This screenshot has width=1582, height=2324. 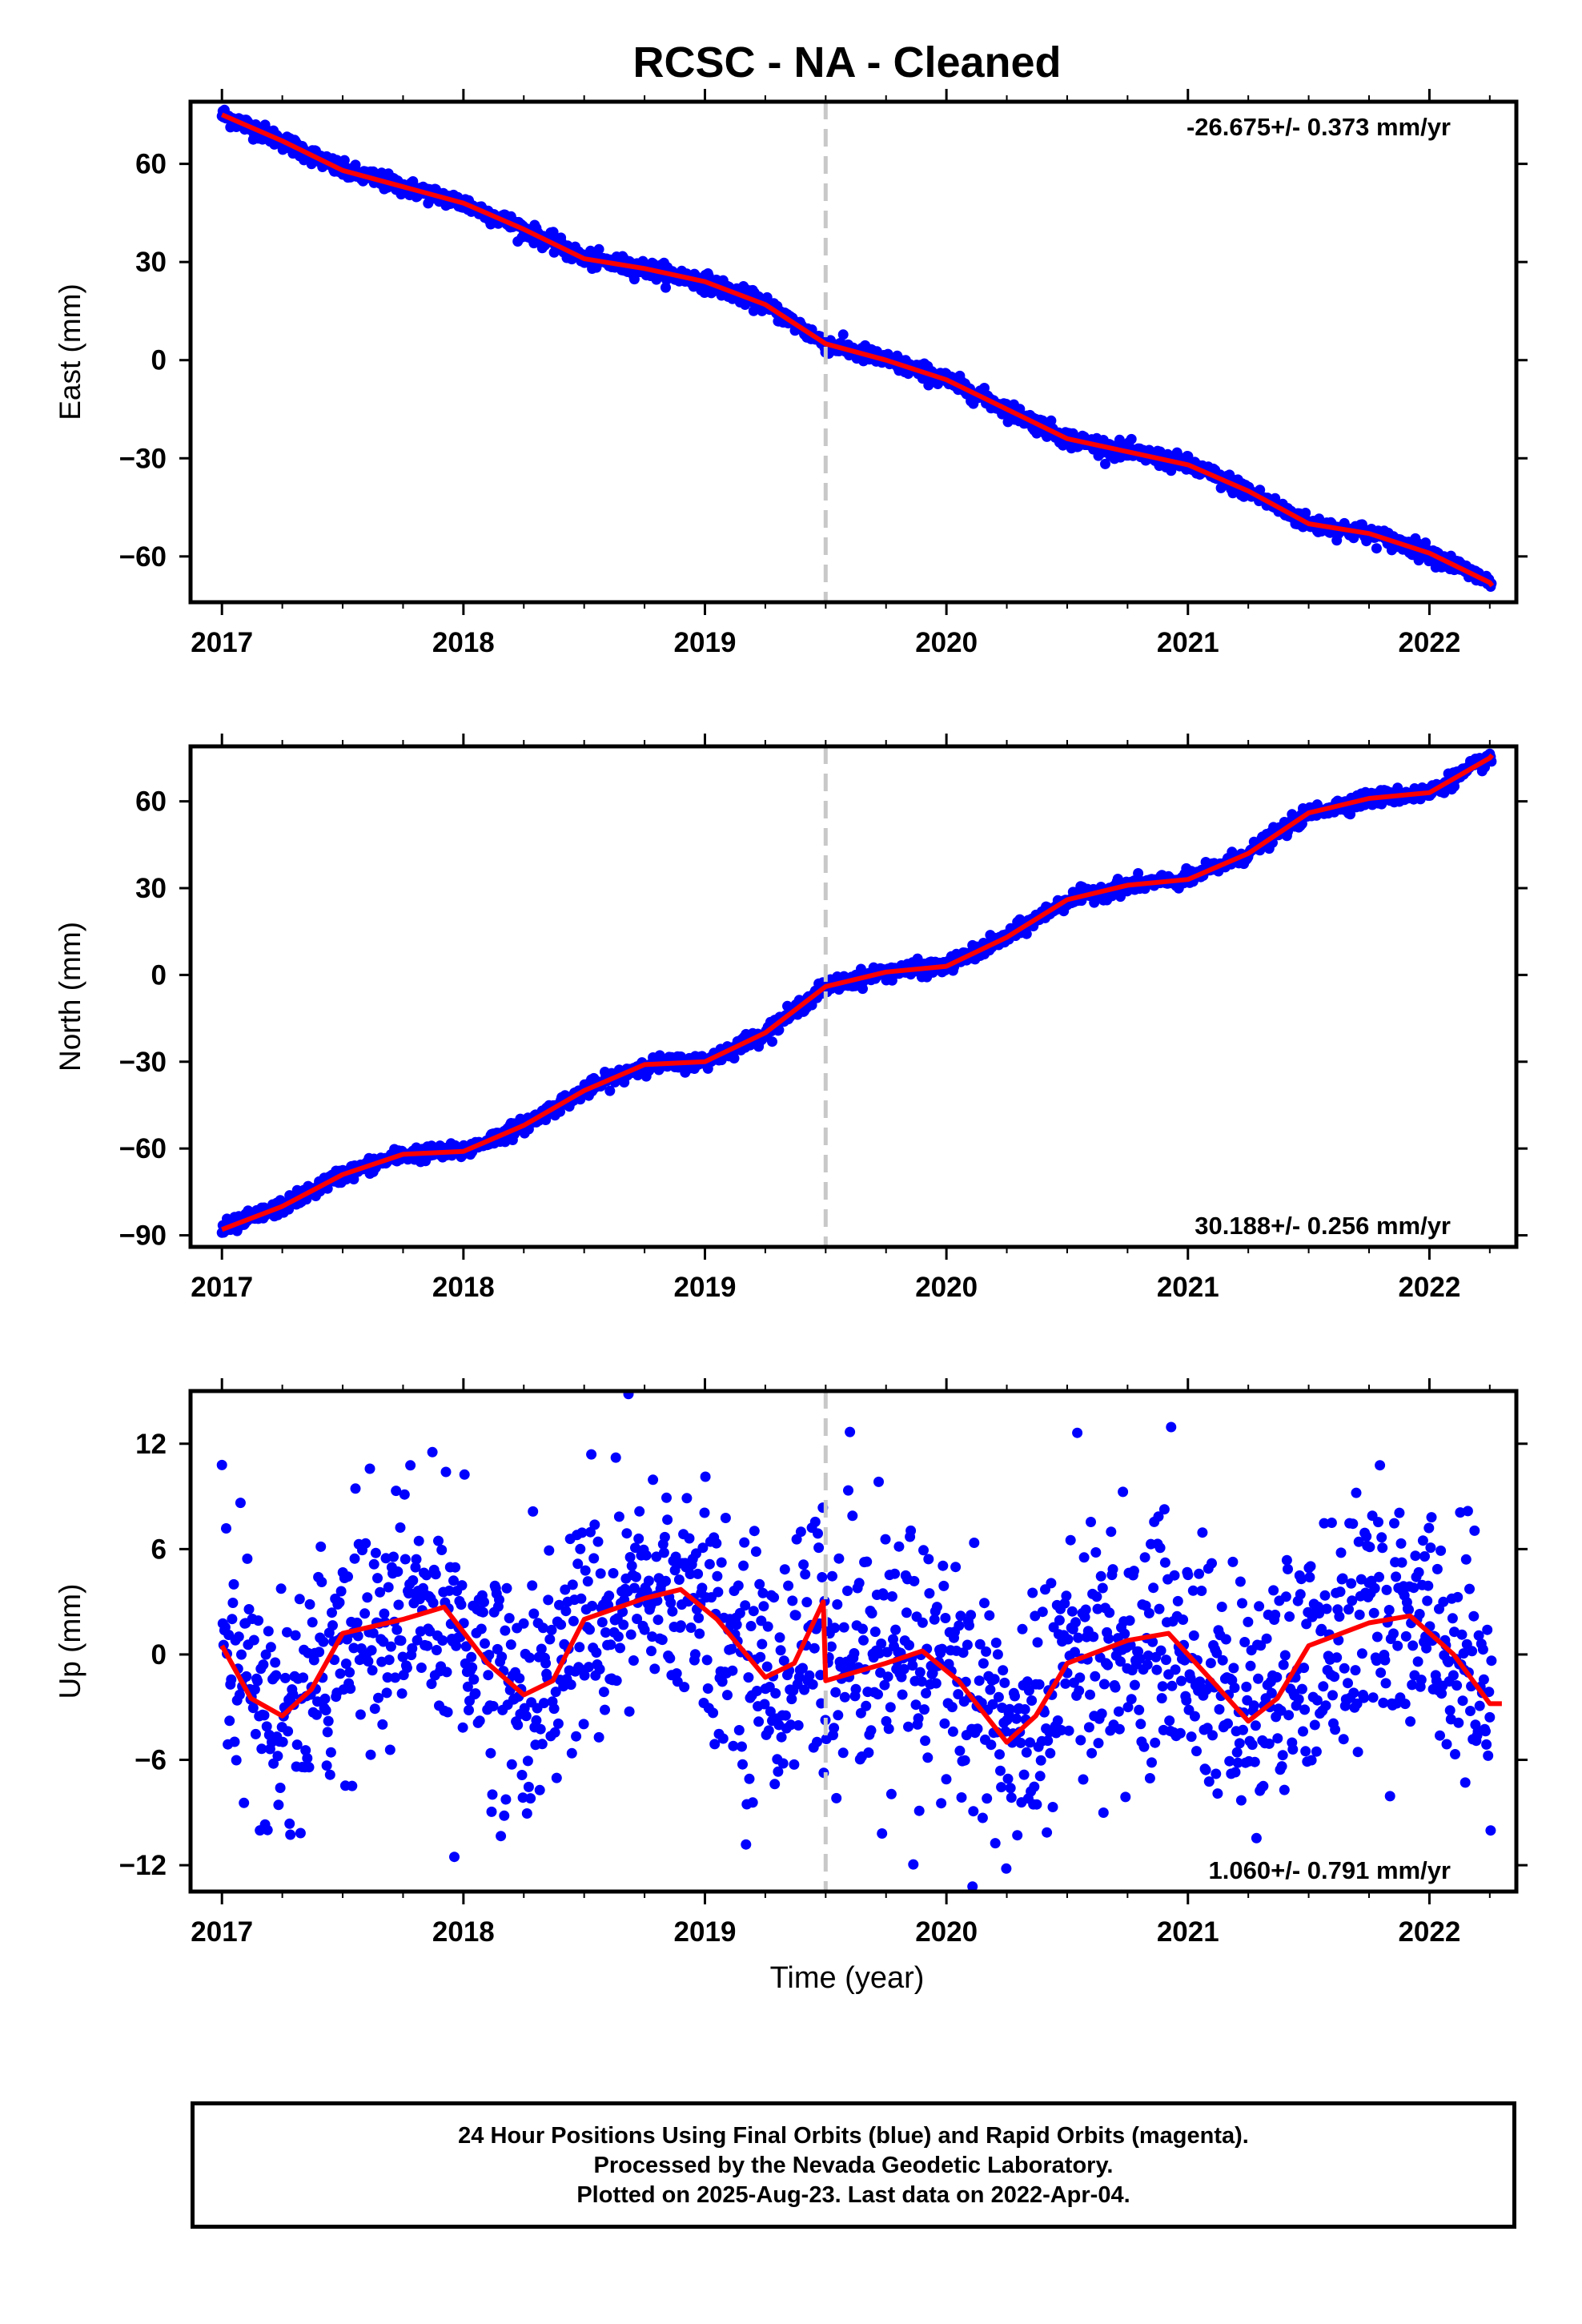 I want to click on y-axis-label: Up (mm), so click(x=70, y=1642).